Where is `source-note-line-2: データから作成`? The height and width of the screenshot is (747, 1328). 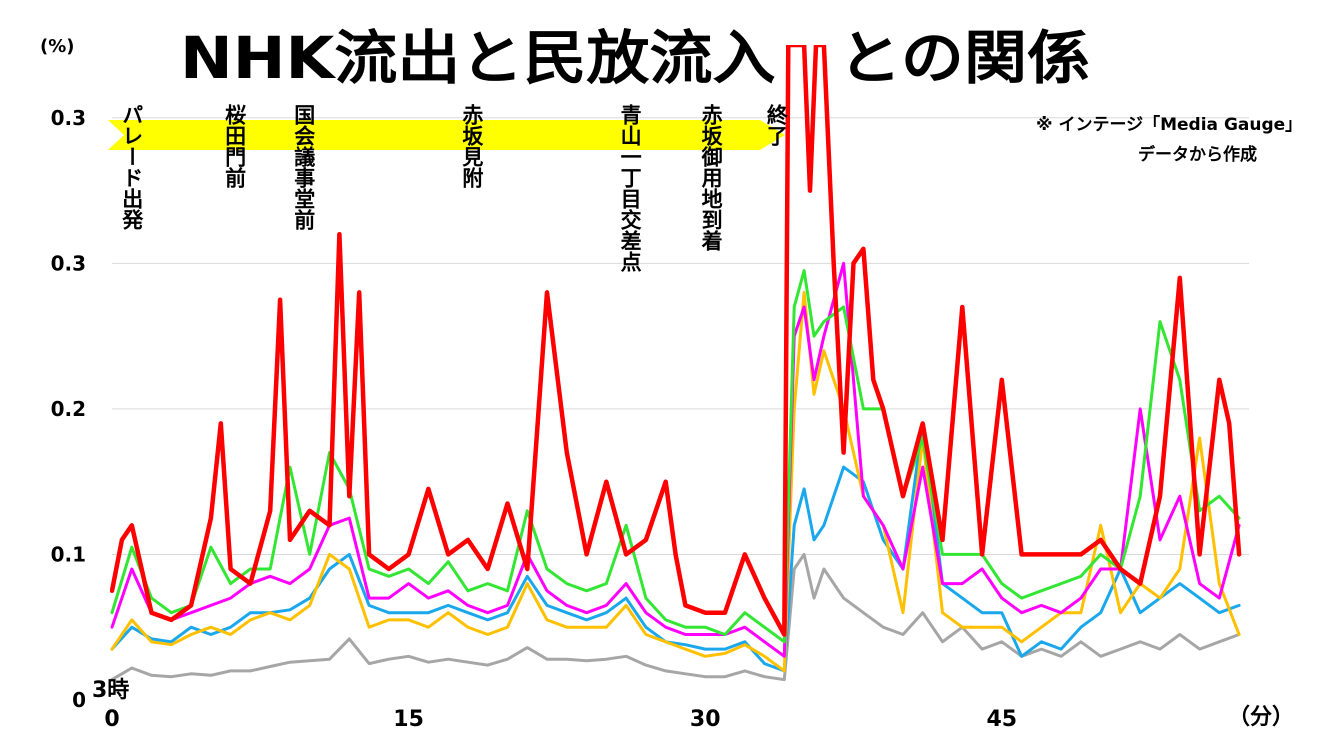 source-note-line-2: データから作成 is located at coordinates (1197, 154).